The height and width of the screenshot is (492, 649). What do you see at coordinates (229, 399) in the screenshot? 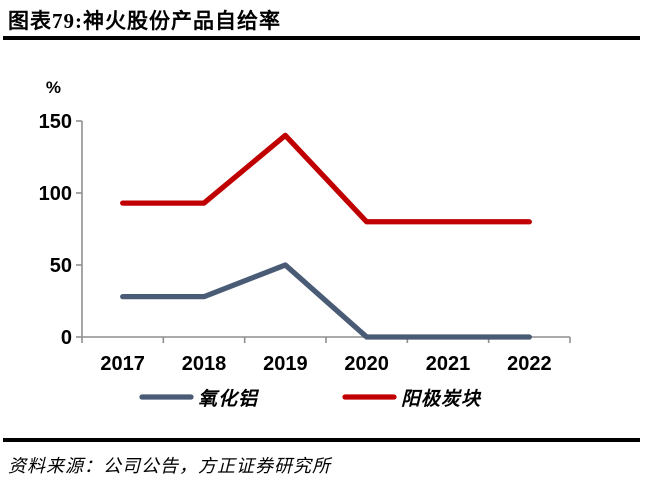
I see `legend-label-0: 氧化铝` at bounding box center [229, 399].